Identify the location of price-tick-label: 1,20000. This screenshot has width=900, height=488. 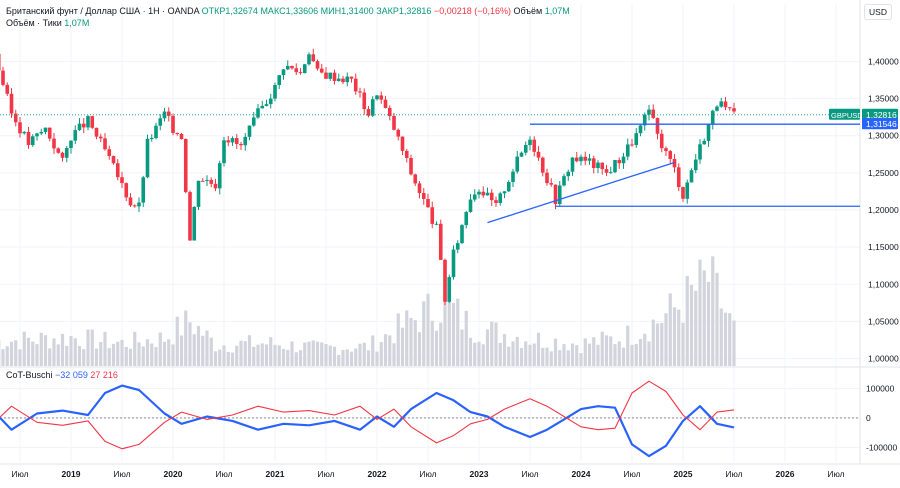
(883, 210).